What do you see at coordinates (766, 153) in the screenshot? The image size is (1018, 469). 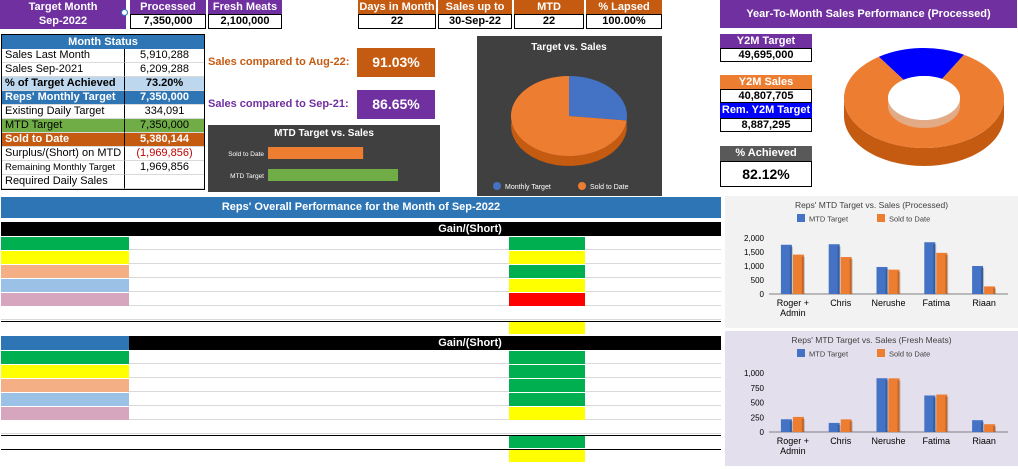 I see `achieved-label: % Achieved` at bounding box center [766, 153].